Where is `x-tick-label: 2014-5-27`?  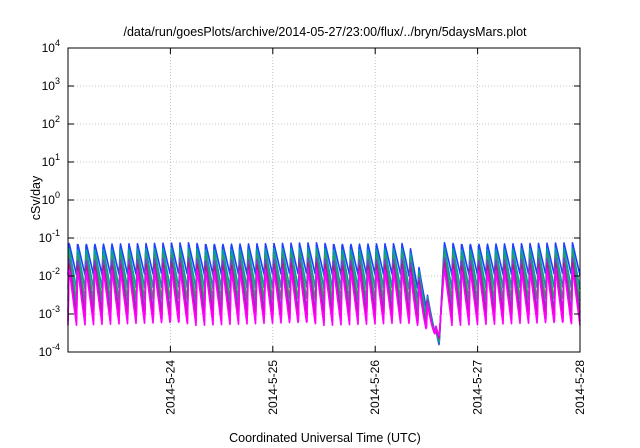
x-tick-label: 2014-5-27 is located at coordinates (478, 387).